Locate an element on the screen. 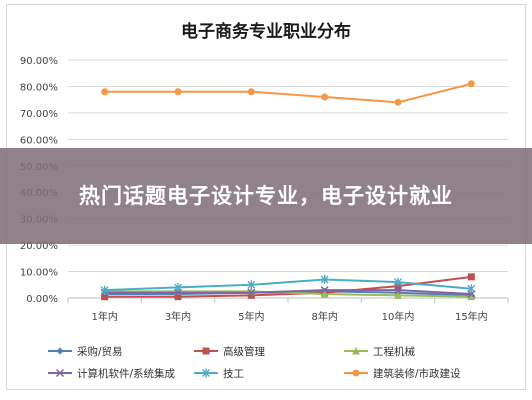 The height and width of the screenshot is (400, 532). x-tick-label: 10年内 is located at coordinates (398, 316).